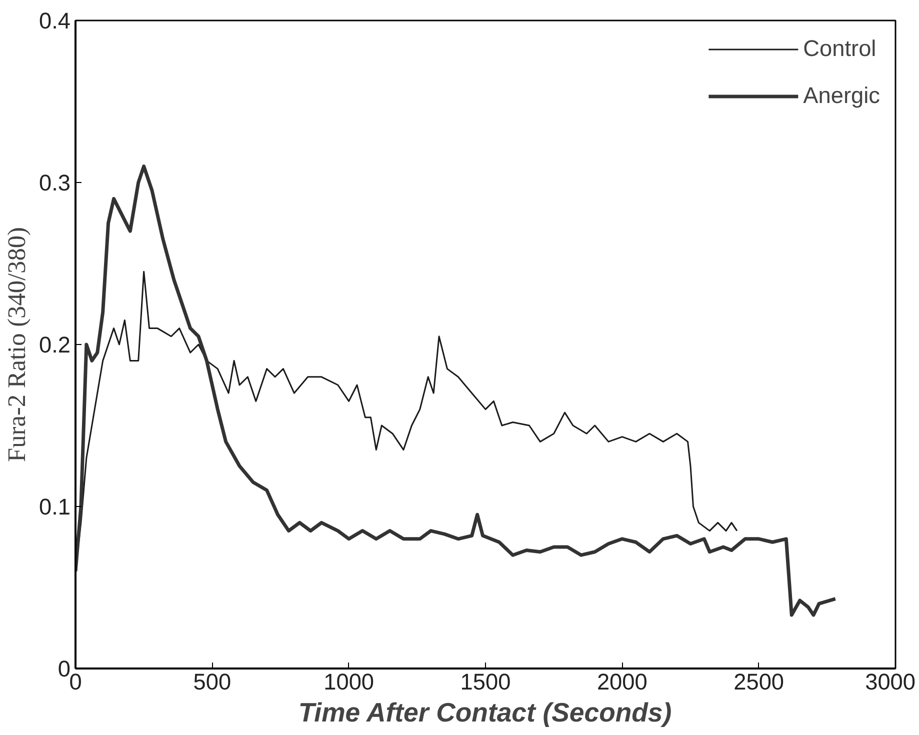 Image resolution: width=919 pixels, height=735 pixels. What do you see at coordinates (17, 344) in the screenshot?
I see `y-axis-title: Fura-2 Ratio (340/380)` at bounding box center [17, 344].